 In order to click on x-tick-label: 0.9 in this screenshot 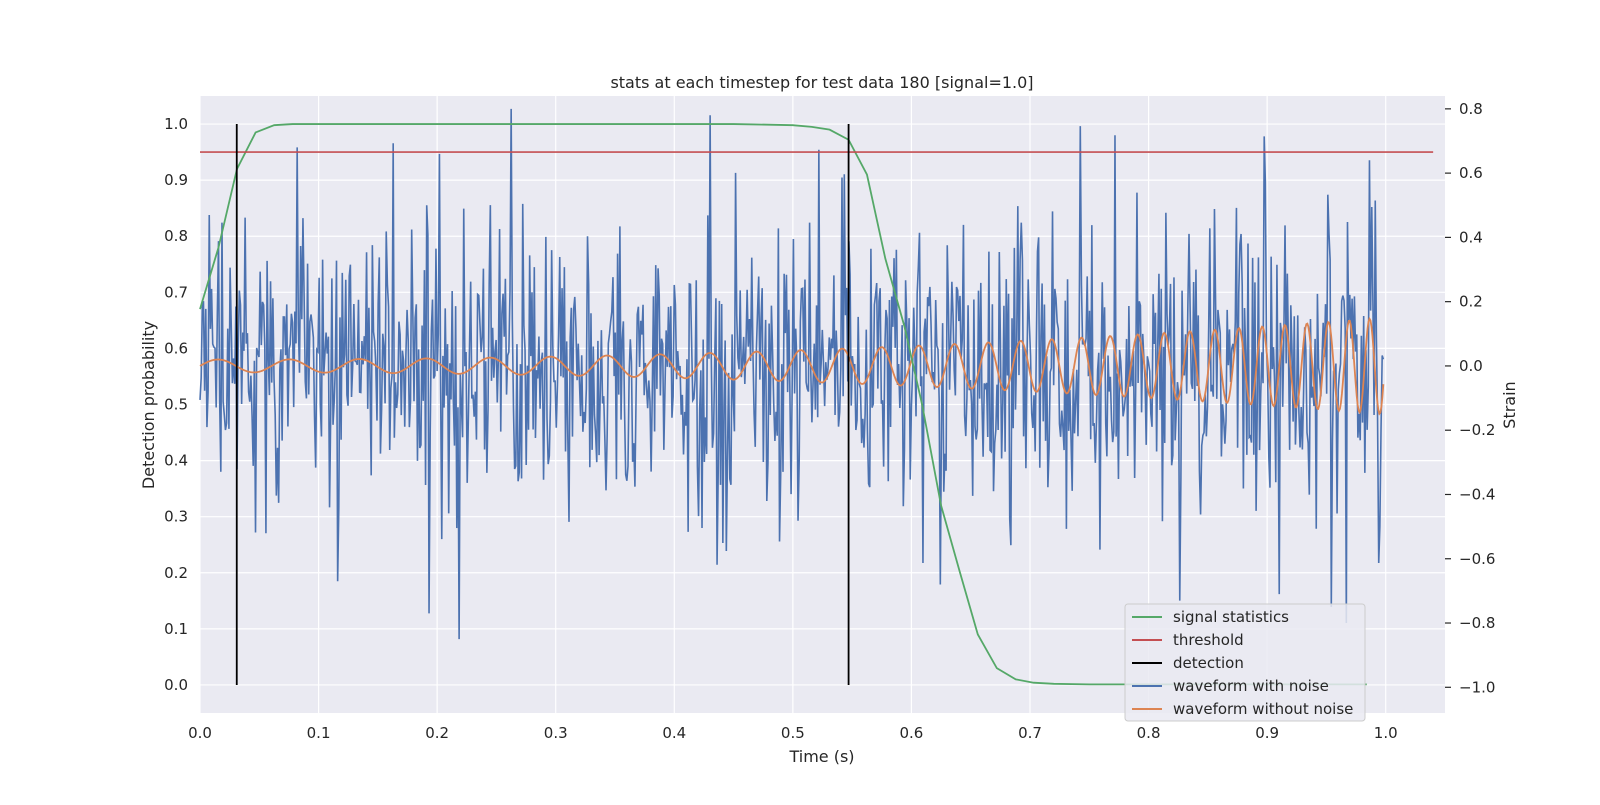, I will do `click(1267, 733)`.